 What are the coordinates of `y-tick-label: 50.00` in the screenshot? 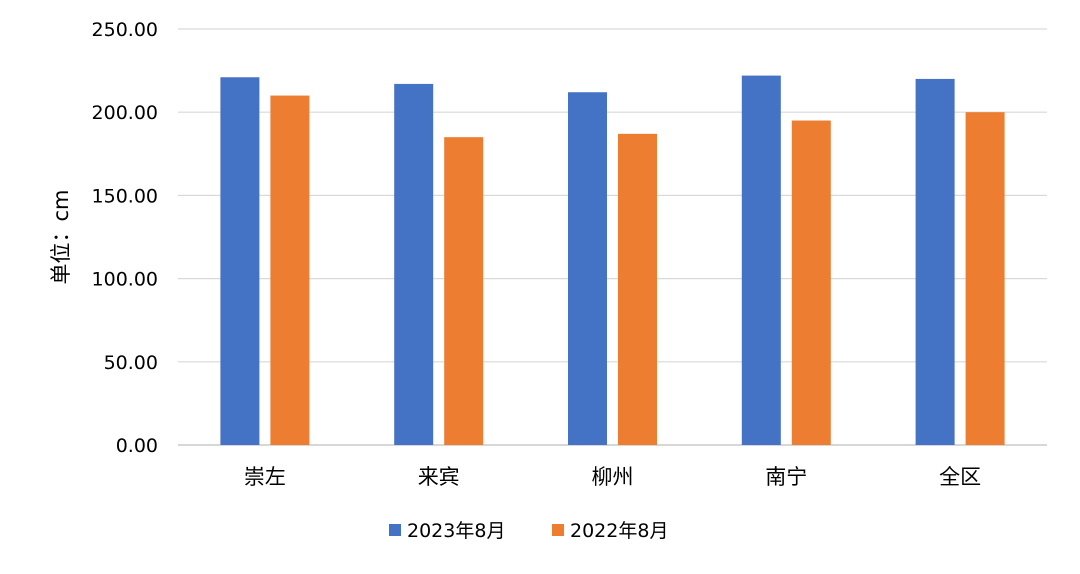 It's located at (131, 363).